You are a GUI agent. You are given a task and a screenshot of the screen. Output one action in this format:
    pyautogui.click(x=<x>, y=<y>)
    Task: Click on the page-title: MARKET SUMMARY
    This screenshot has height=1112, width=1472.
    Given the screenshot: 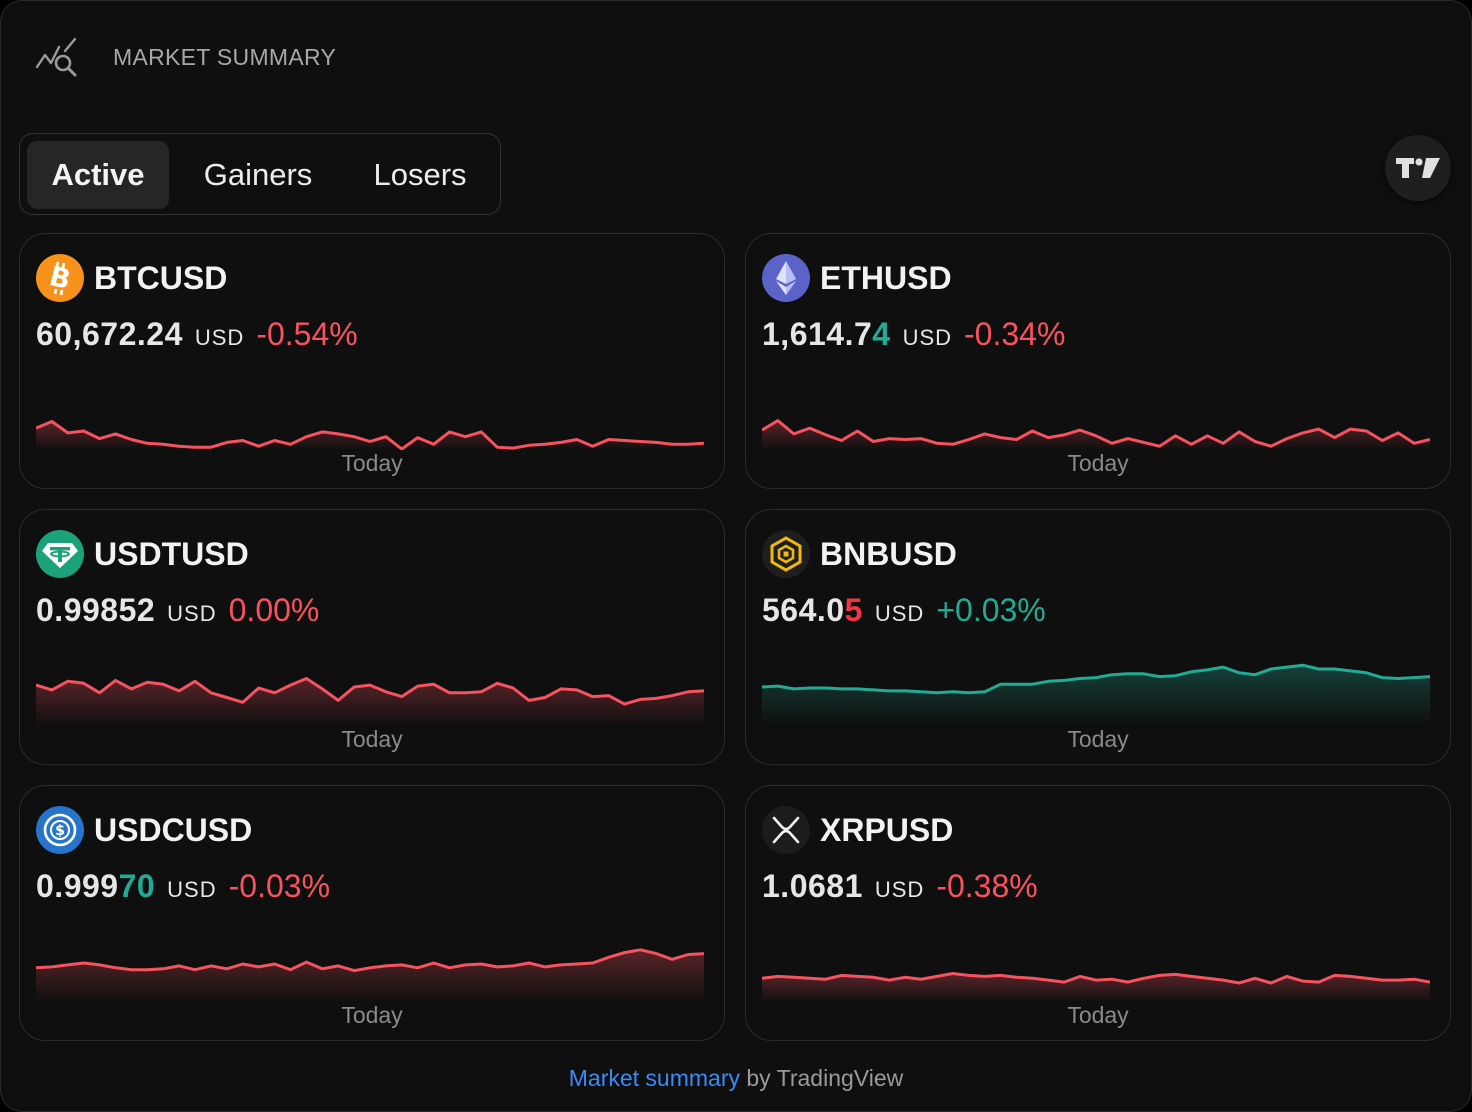 What is the action you would take?
    pyautogui.click(x=225, y=56)
    